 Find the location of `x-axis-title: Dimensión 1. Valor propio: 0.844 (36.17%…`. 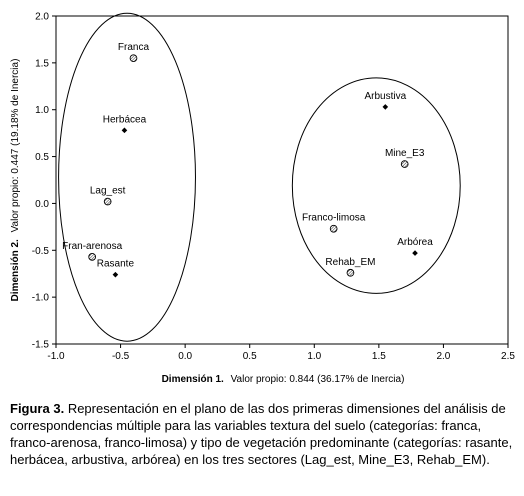

x-axis-title: Dimensión 1. Valor propio: 0.844 (36.17%… is located at coordinates (283, 379).